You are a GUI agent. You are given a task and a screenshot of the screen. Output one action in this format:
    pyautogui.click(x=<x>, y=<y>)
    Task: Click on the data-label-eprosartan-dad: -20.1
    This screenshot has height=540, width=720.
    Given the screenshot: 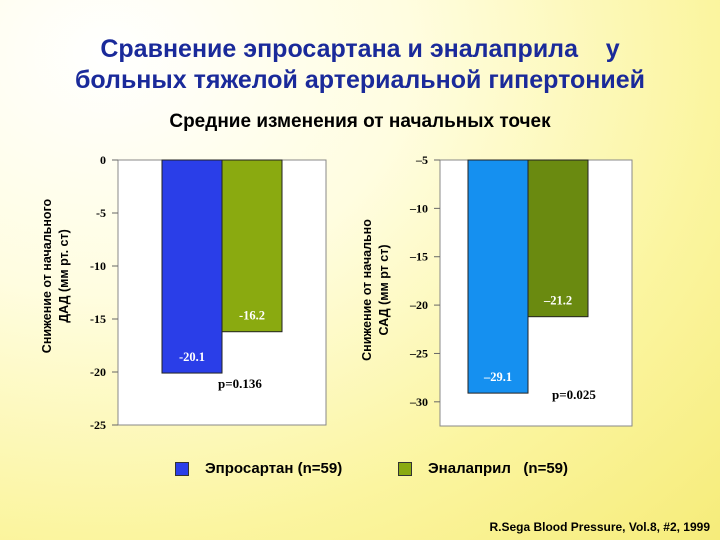 What is the action you would take?
    pyautogui.click(x=192, y=357)
    